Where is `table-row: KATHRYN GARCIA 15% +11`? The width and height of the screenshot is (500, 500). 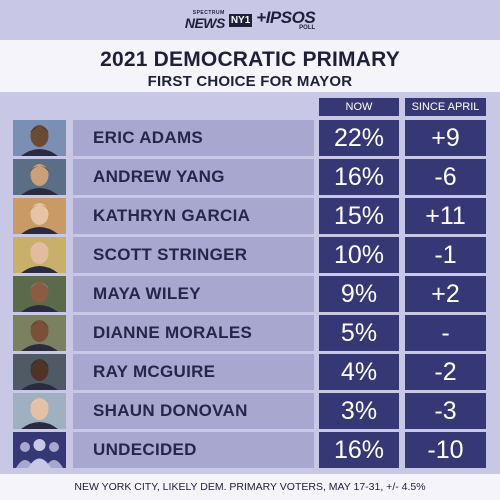 table-row: KATHRYN GARCIA 15% +11 is located at coordinates (250, 216).